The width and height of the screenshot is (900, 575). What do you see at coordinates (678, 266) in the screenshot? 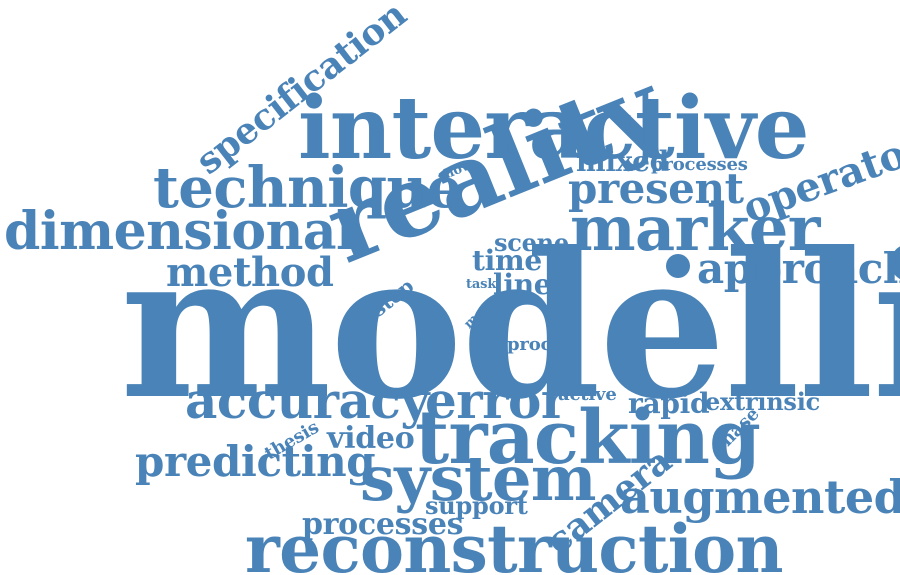
I see `bullet-dot` at bounding box center [678, 266].